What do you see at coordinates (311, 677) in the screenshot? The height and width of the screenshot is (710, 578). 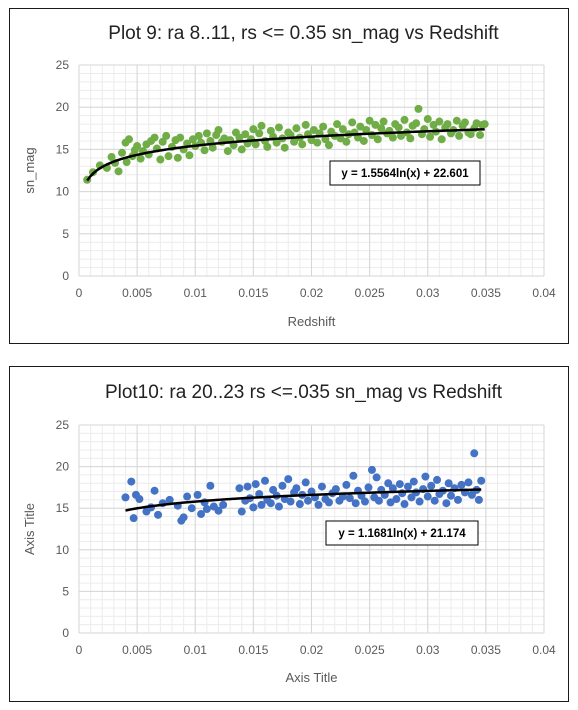 I see `x-axis-label: Axis Title` at bounding box center [311, 677].